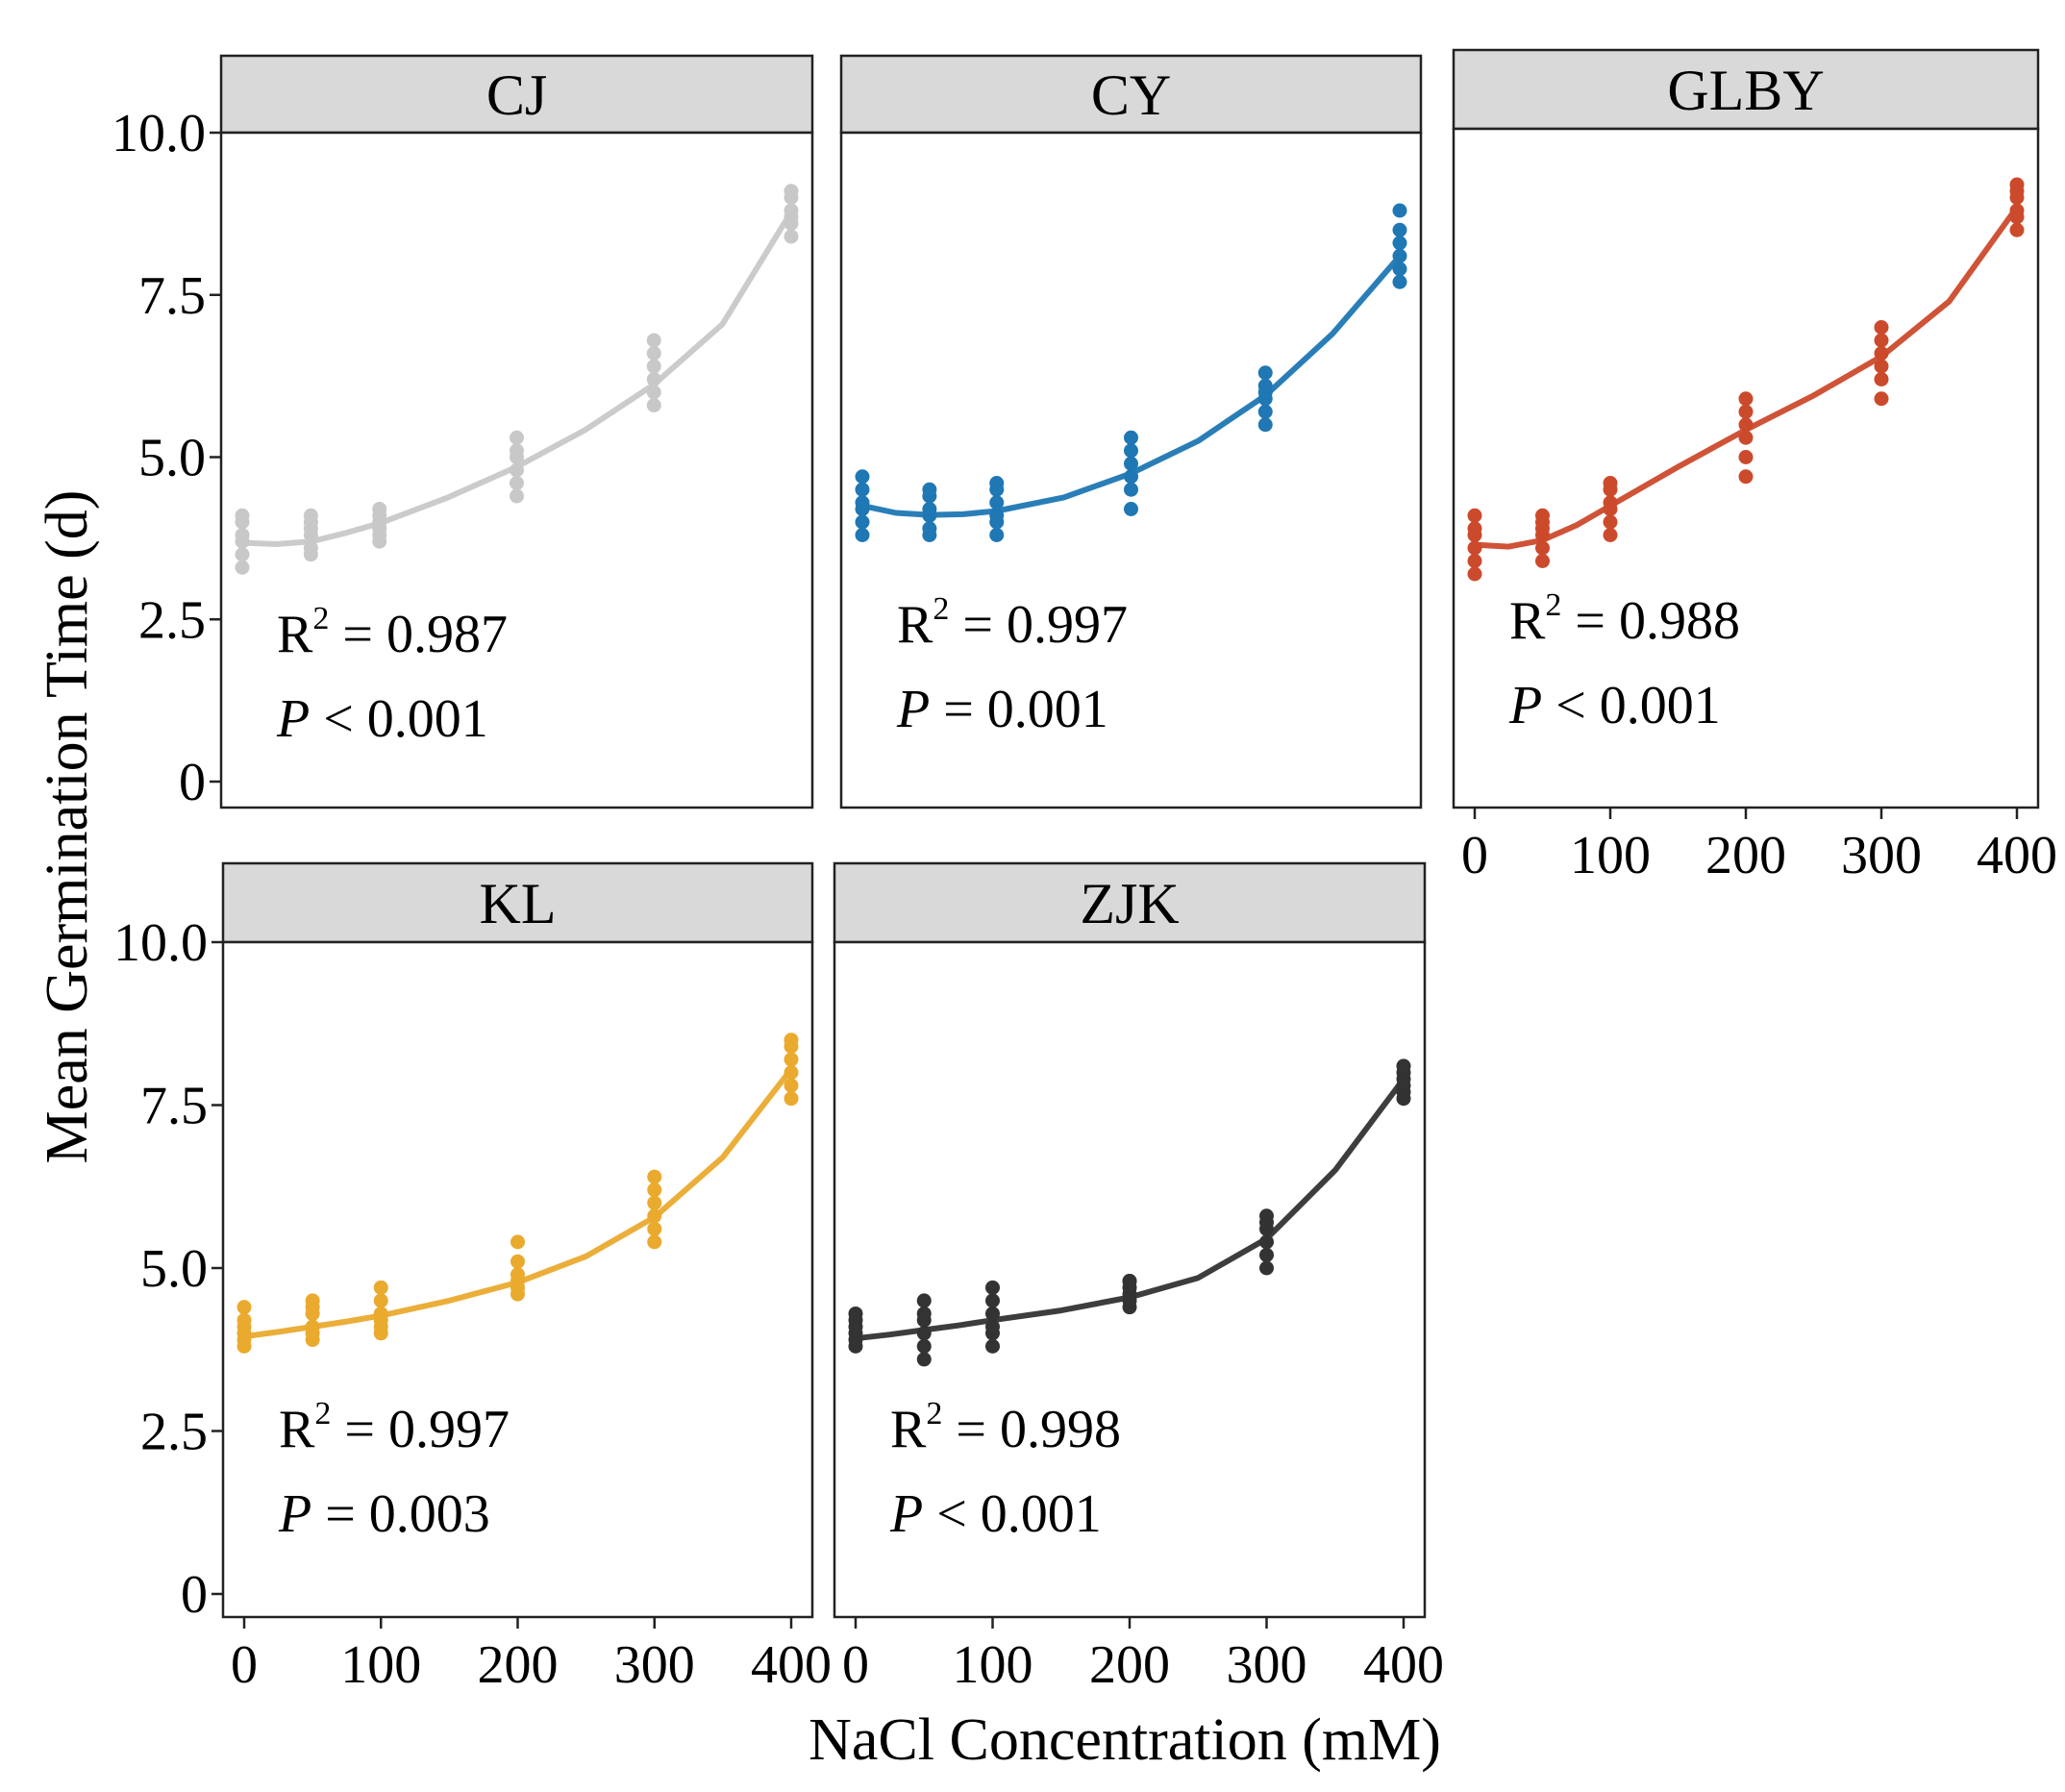 This screenshot has height=1792, width=2065. I want to click on r-squared-kl: R2 = 0.997, so click(395, 1427).